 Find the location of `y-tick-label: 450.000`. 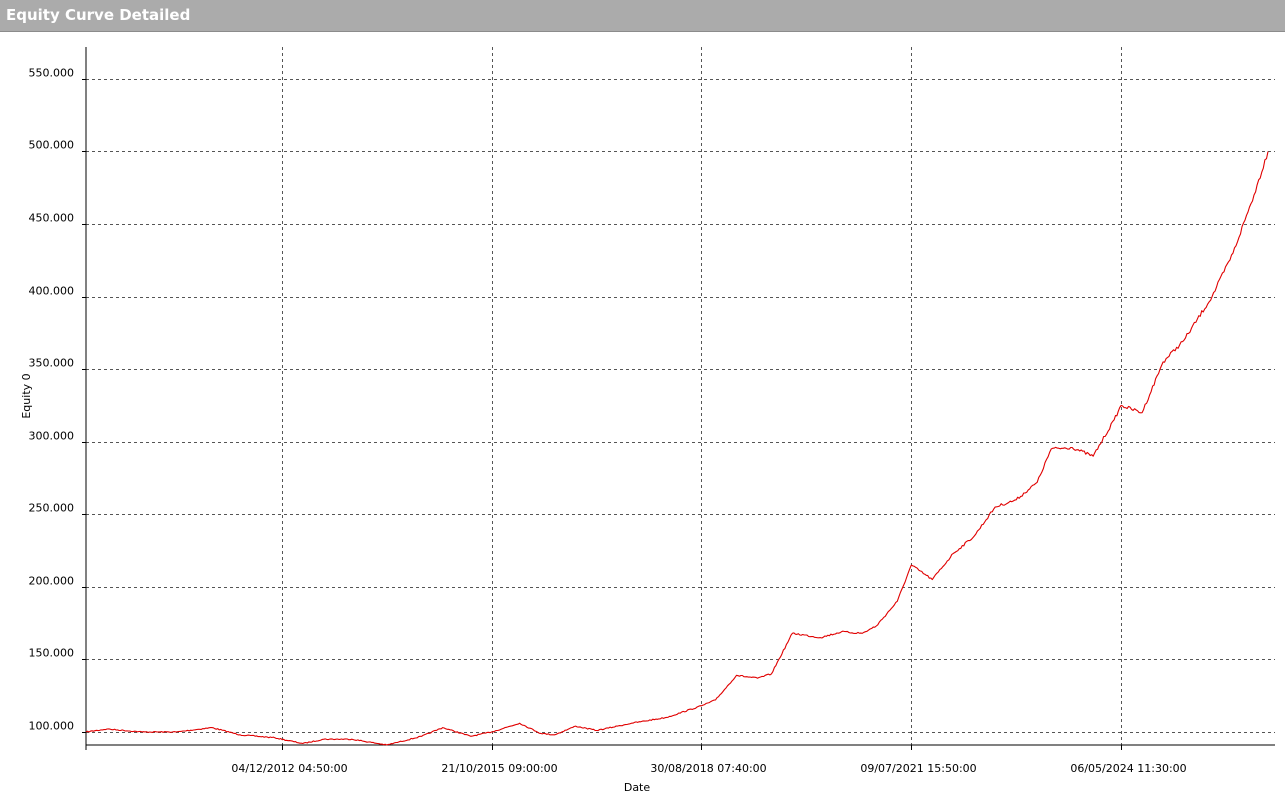

y-tick-label: 450.000 is located at coordinates (52, 218).